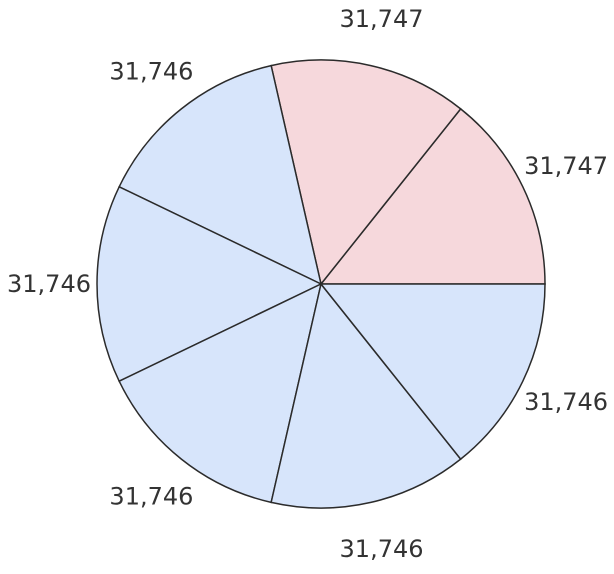  I want to click on pie-slice-label-3: 31,746, so click(151, 71).